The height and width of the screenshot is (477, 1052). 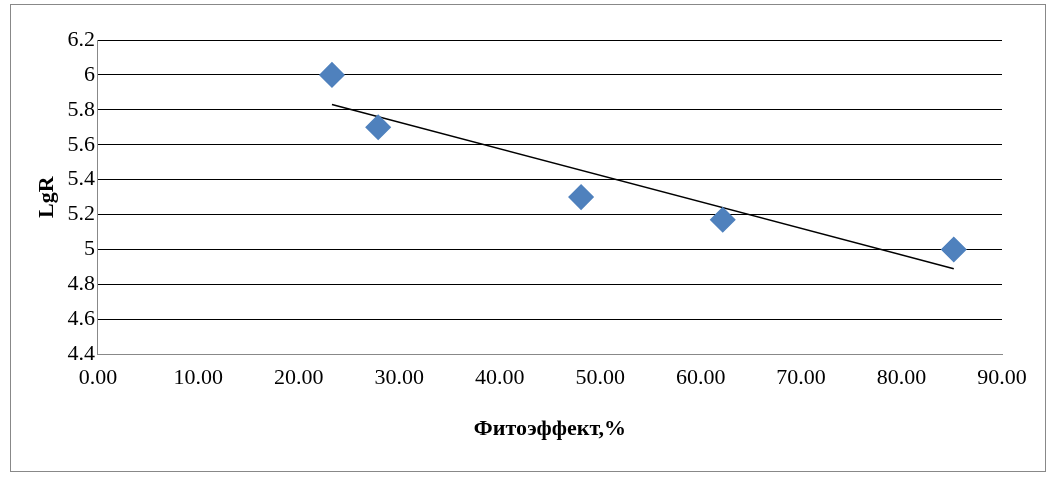 What do you see at coordinates (89, 248) in the screenshot?
I see `y-tick-label: 5` at bounding box center [89, 248].